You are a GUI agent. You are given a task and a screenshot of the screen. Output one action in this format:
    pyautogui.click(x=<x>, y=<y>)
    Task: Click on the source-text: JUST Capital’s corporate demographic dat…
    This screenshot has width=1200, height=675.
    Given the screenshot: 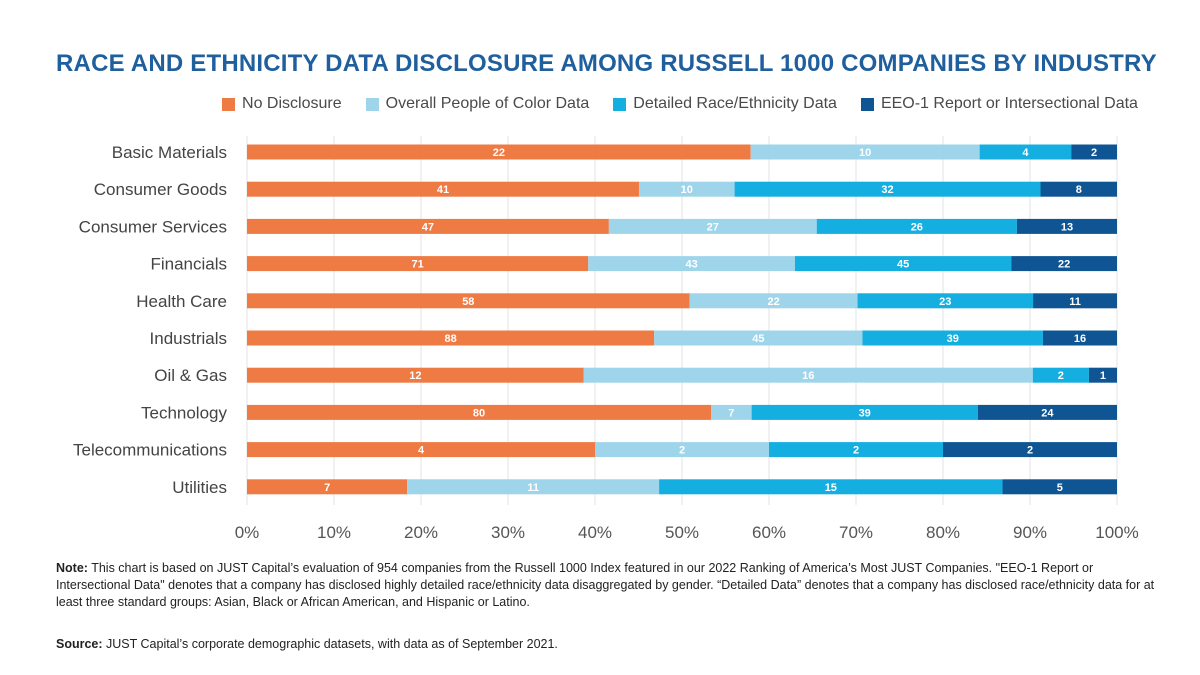 What is the action you would take?
    pyautogui.click(x=330, y=644)
    